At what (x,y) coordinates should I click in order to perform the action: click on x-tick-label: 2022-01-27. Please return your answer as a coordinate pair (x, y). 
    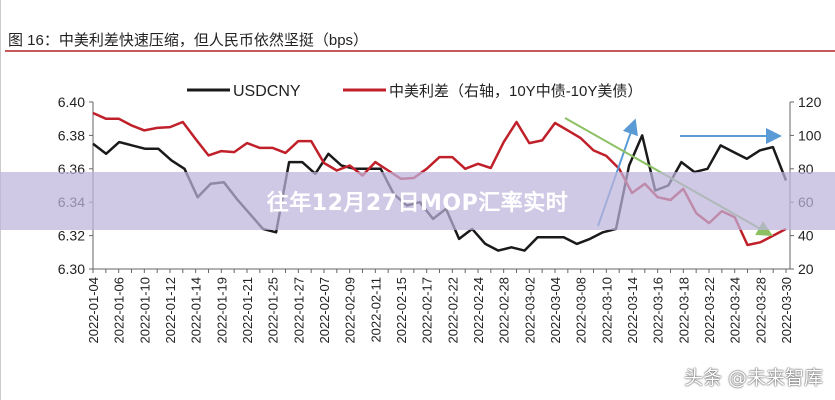
    Looking at the image, I should click on (298, 310).